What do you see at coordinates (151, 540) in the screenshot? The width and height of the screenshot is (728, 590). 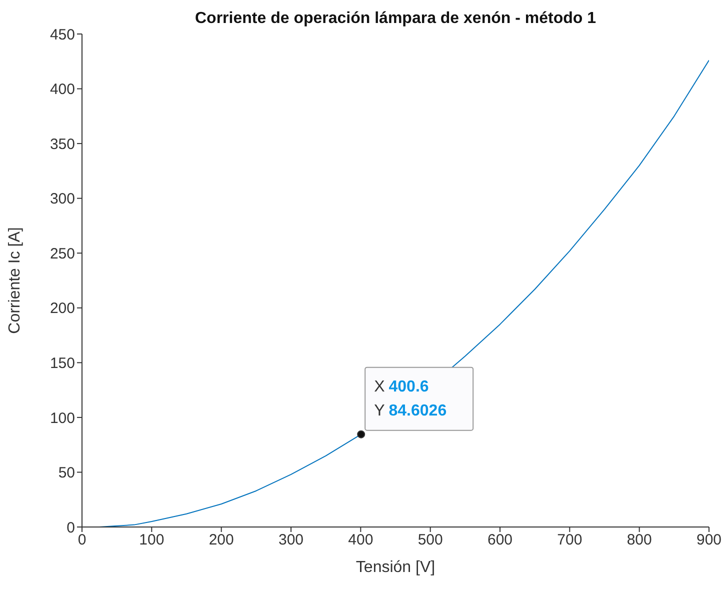 I see `x-tick-label: 100` at bounding box center [151, 540].